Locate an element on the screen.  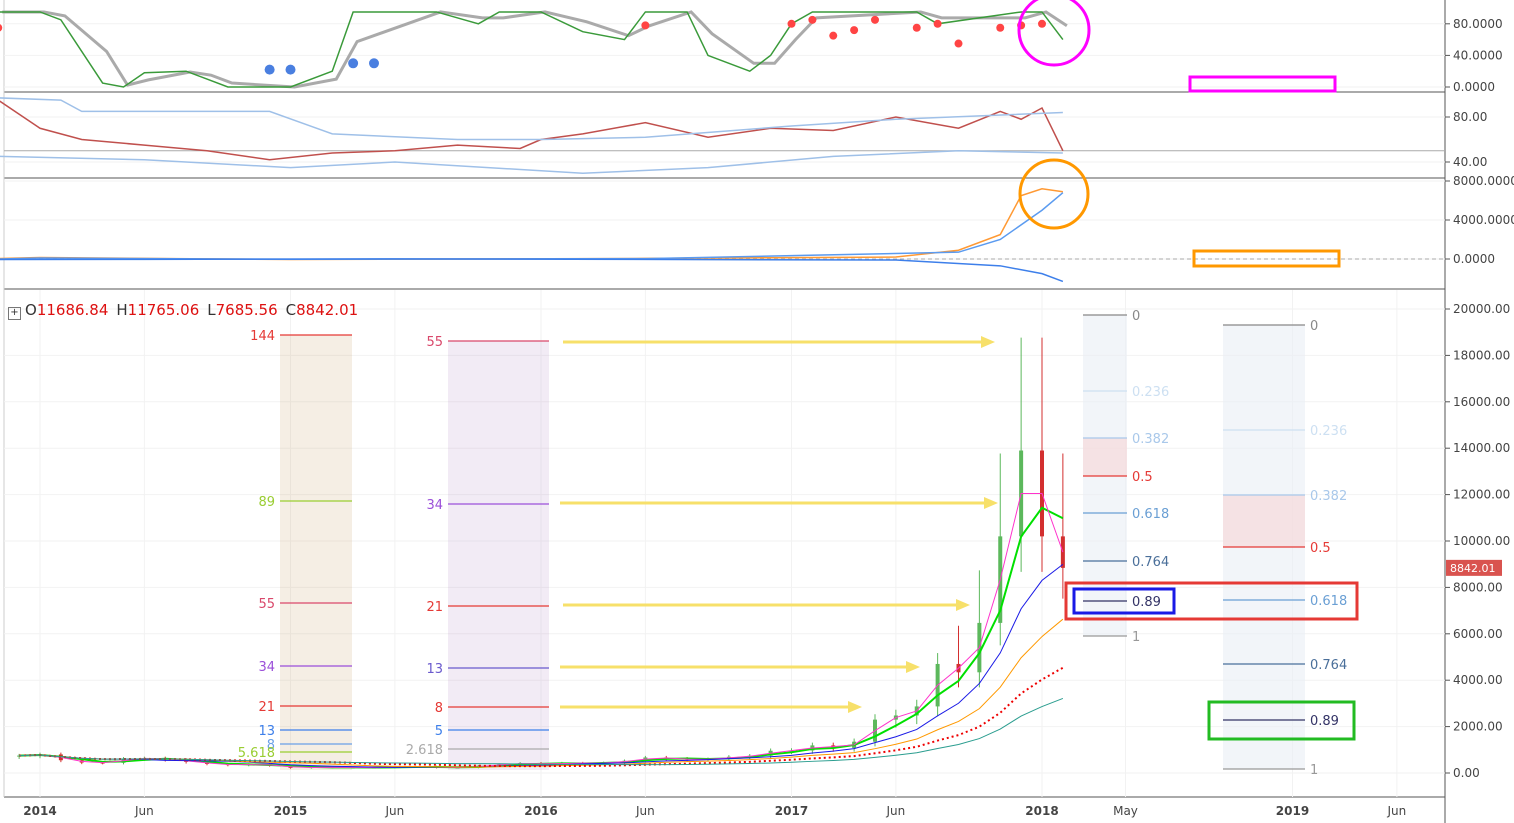
fib-level-label: 144 is located at coordinates (262, 336).